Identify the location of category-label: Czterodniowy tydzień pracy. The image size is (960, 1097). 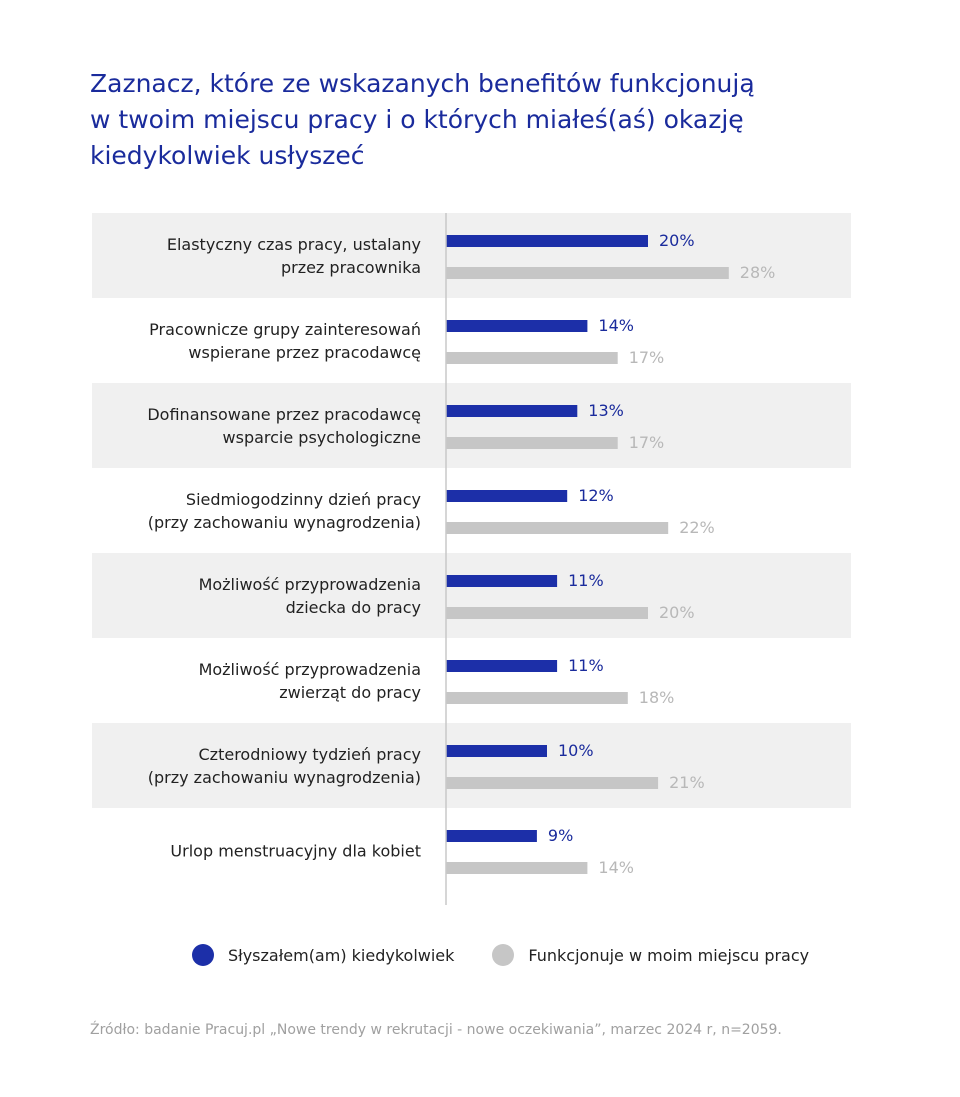
(310, 754).